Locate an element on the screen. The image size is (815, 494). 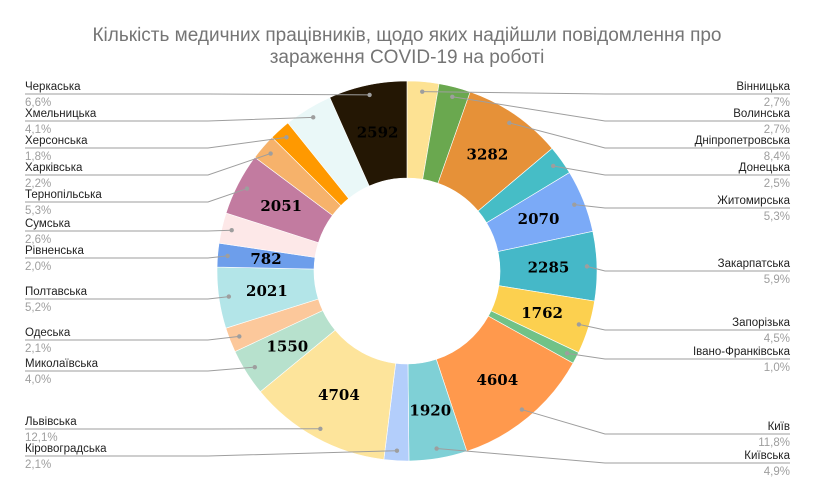
data-label: 1920 is located at coordinates (430, 411).